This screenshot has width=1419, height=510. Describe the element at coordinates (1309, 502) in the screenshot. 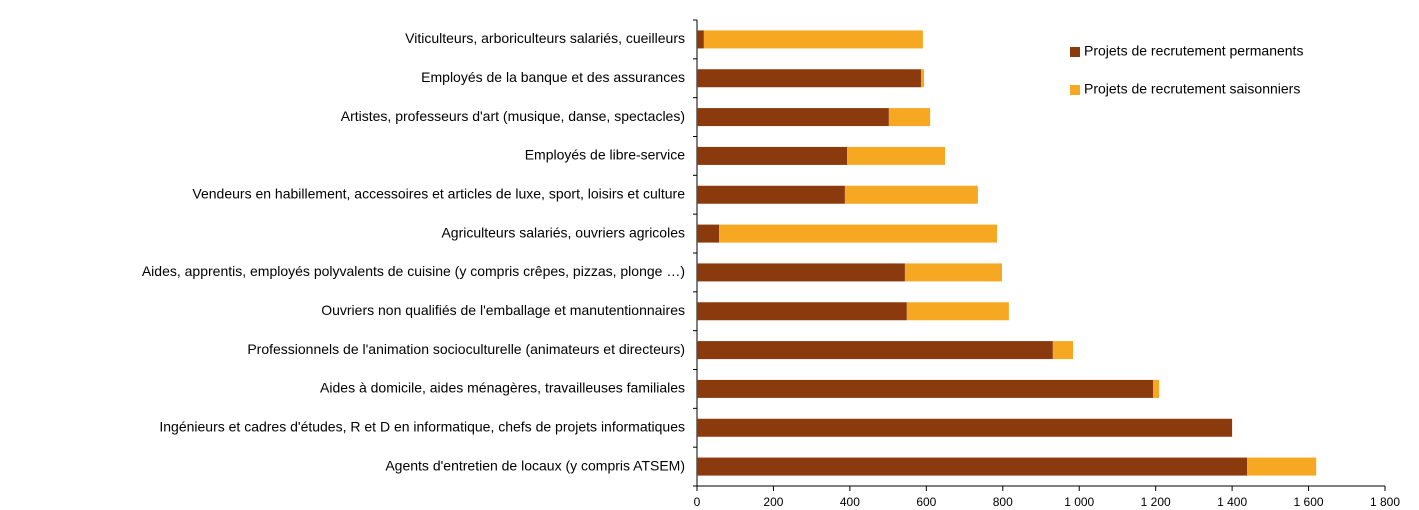

I see `x-tick-label: 1 600` at that location.